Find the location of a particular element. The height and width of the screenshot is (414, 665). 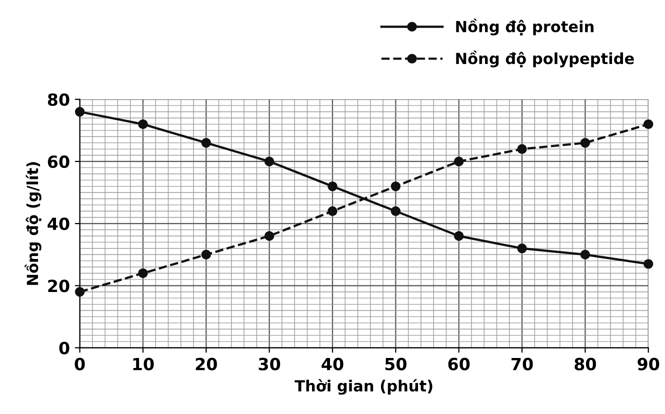

y-axis-title: Nồng độ (g/lít) is located at coordinates (33, 223).